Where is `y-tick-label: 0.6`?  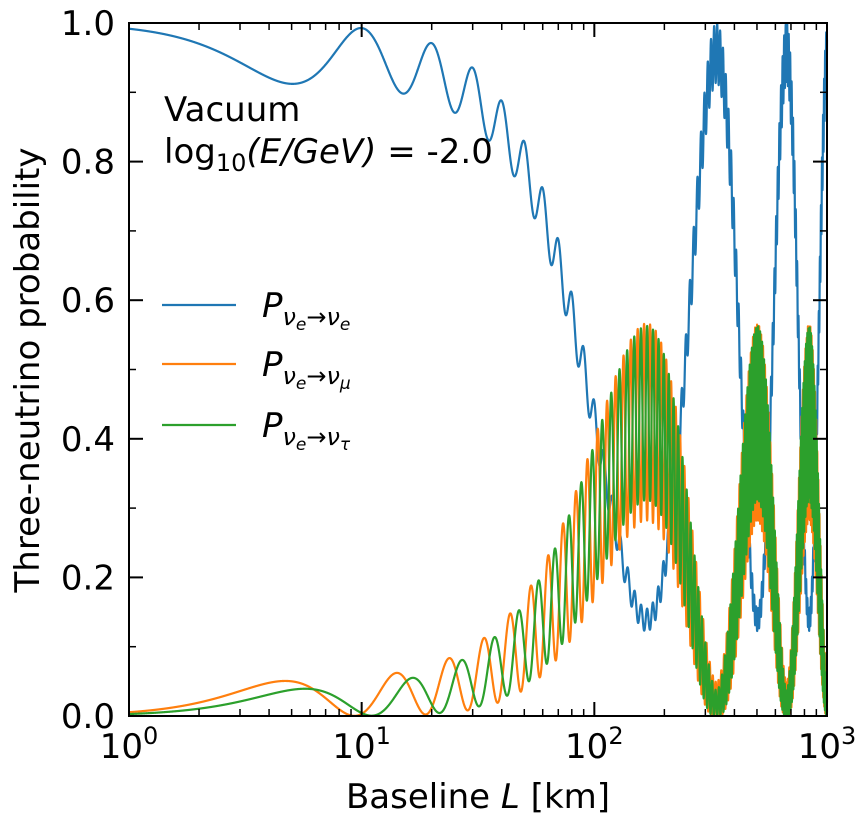
y-tick-label: 0.6 is located at coordinates (88, 301).